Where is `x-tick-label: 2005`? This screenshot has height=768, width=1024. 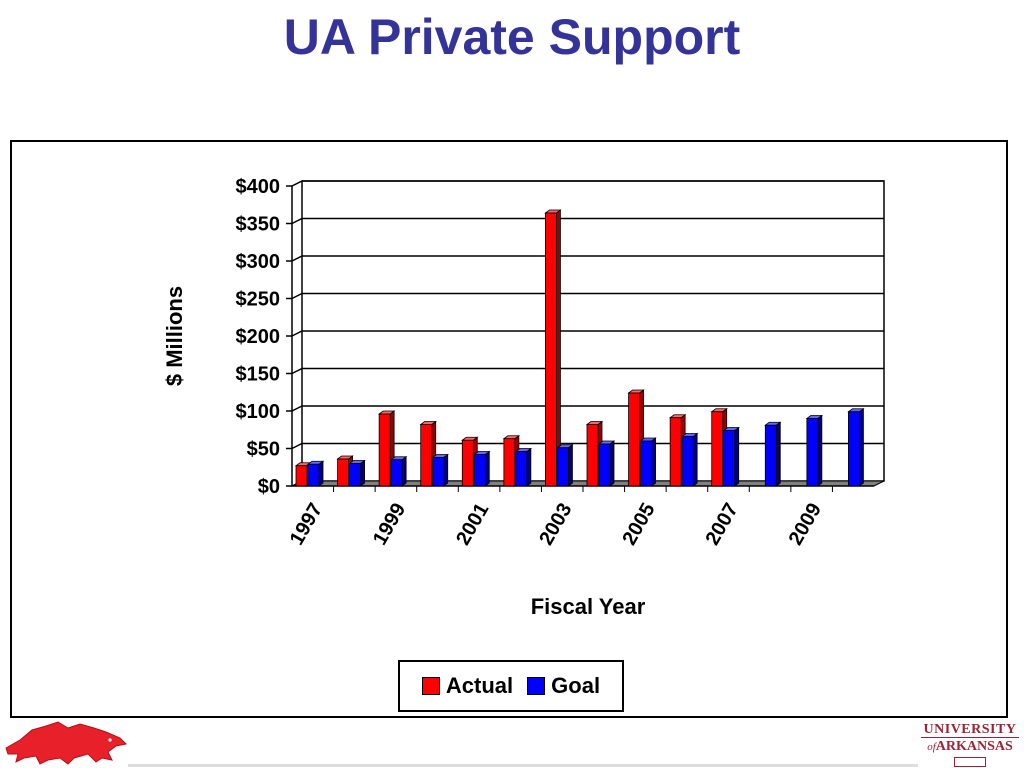 x-tick-label: 2005 is located at coordinates (638, 525).